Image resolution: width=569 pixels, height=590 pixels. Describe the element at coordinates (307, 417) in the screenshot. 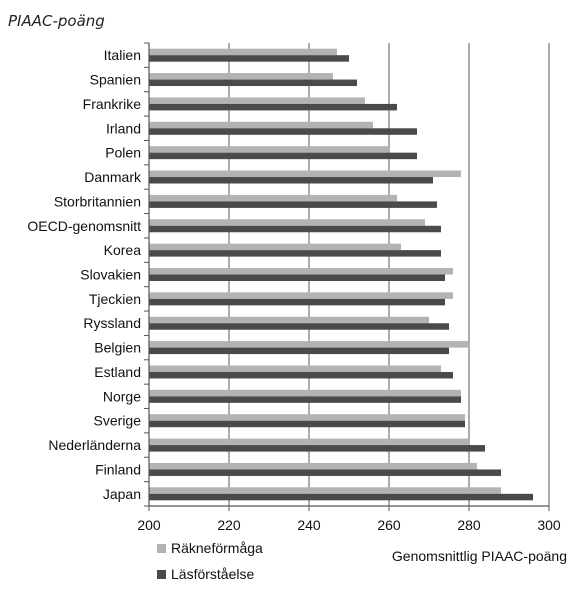

I see `bar-Räkneförmåga-Sverige` at that location.